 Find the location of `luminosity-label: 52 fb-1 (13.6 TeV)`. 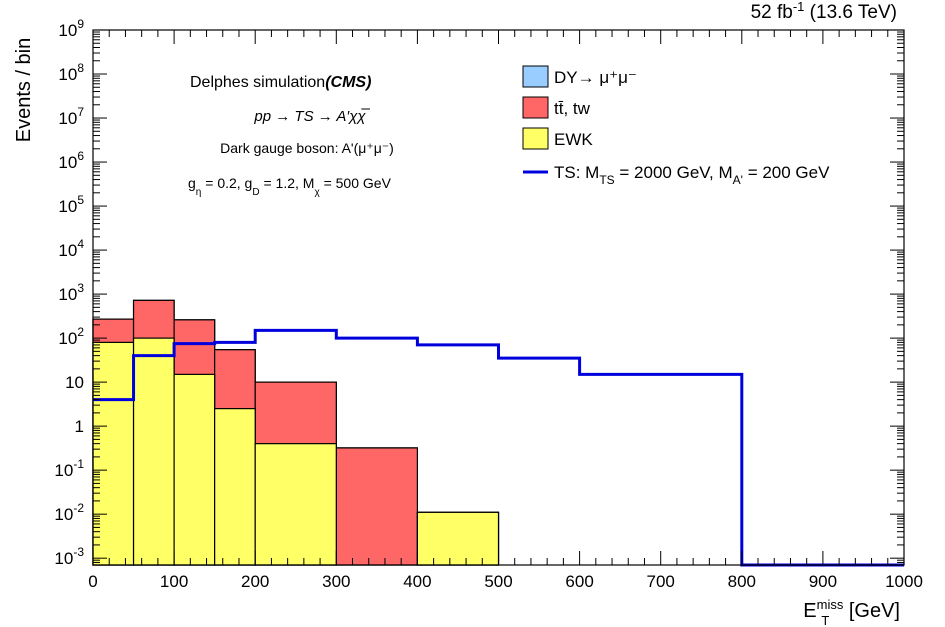

luminosity-label: 52 fb-1 (13.6 TeV) is located at coordinates (824, 11).